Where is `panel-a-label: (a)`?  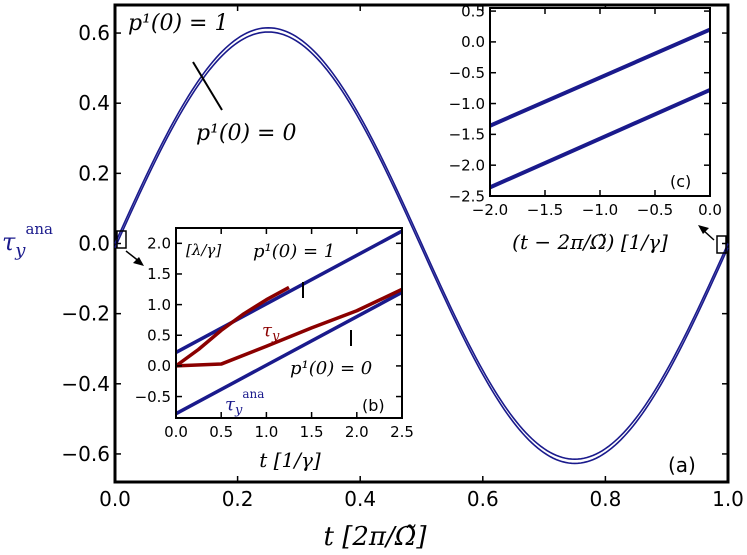 panel-a-label: (a) is located at coordinates (682, 465).